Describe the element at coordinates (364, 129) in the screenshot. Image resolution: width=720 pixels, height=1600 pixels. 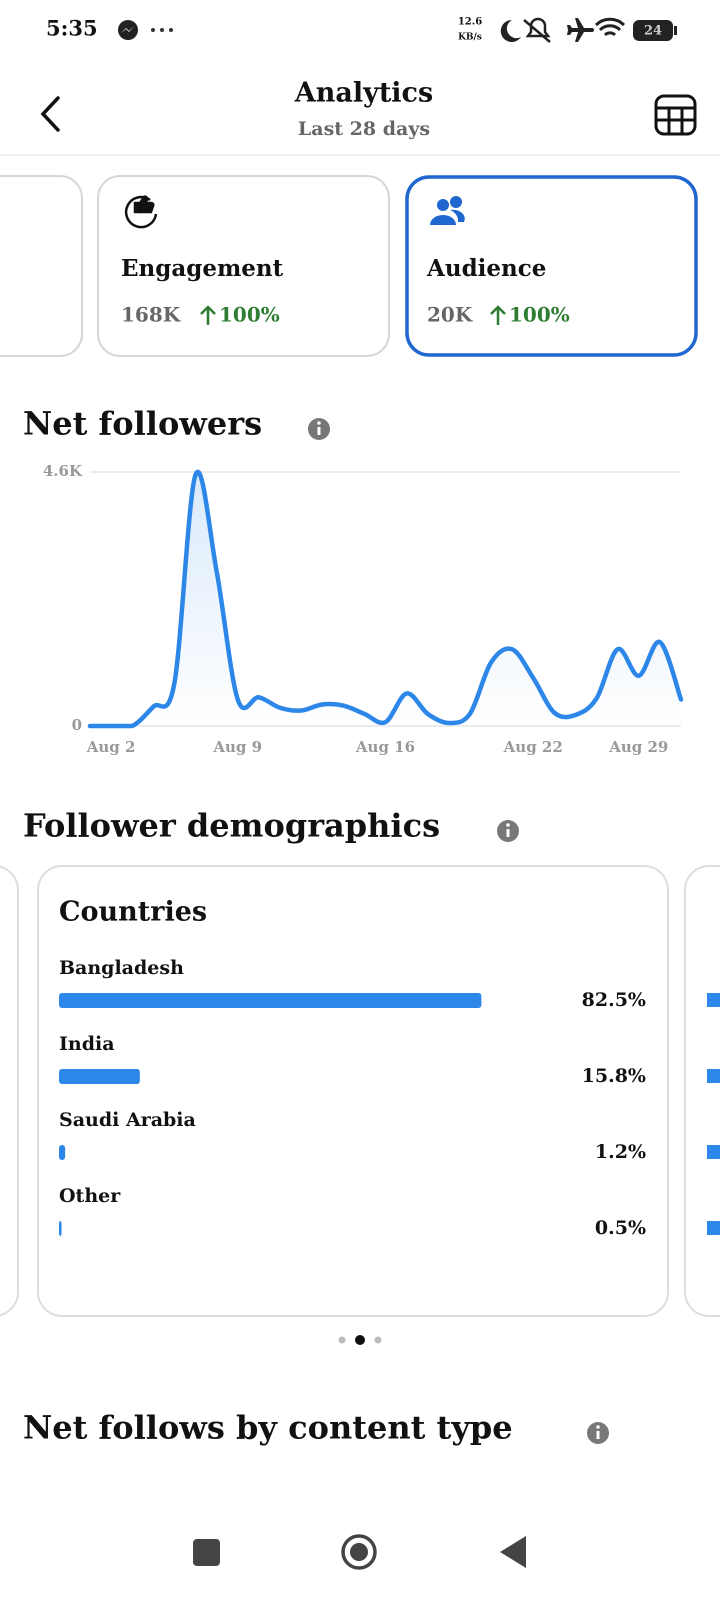
I see `header-subtitle: Last 28 days` at that location.